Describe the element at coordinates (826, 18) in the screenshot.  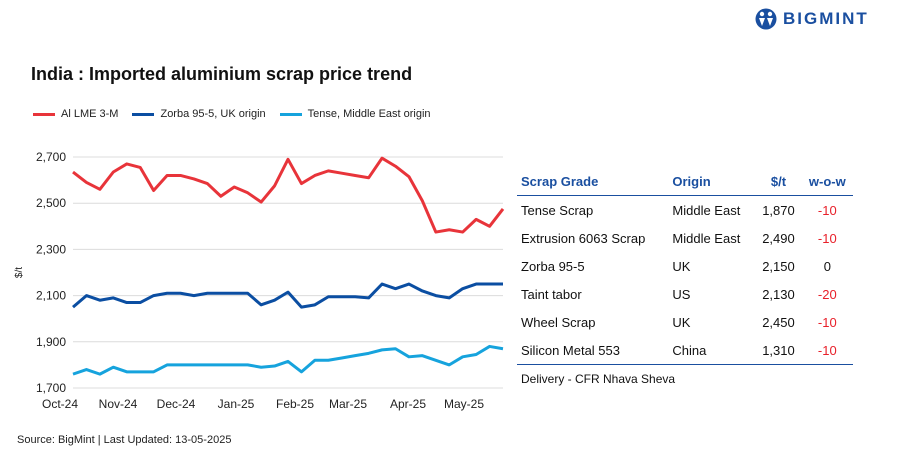
I see `bigmint-logo-text: BIGMINT` at that location.